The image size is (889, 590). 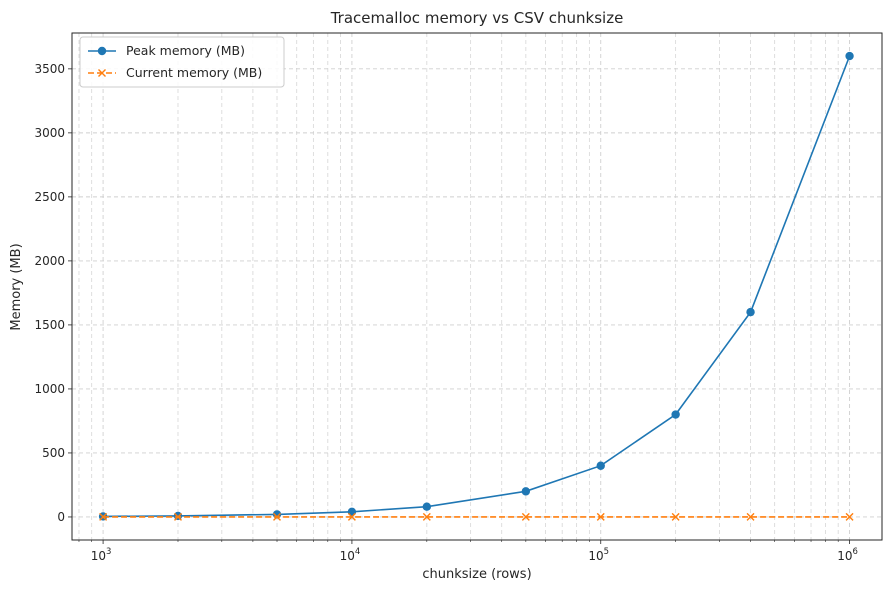 What do you see at coordinates (49, 197) in the screenshot?
I see `y-tick-label: 2500` at bounding box center [49, 197].